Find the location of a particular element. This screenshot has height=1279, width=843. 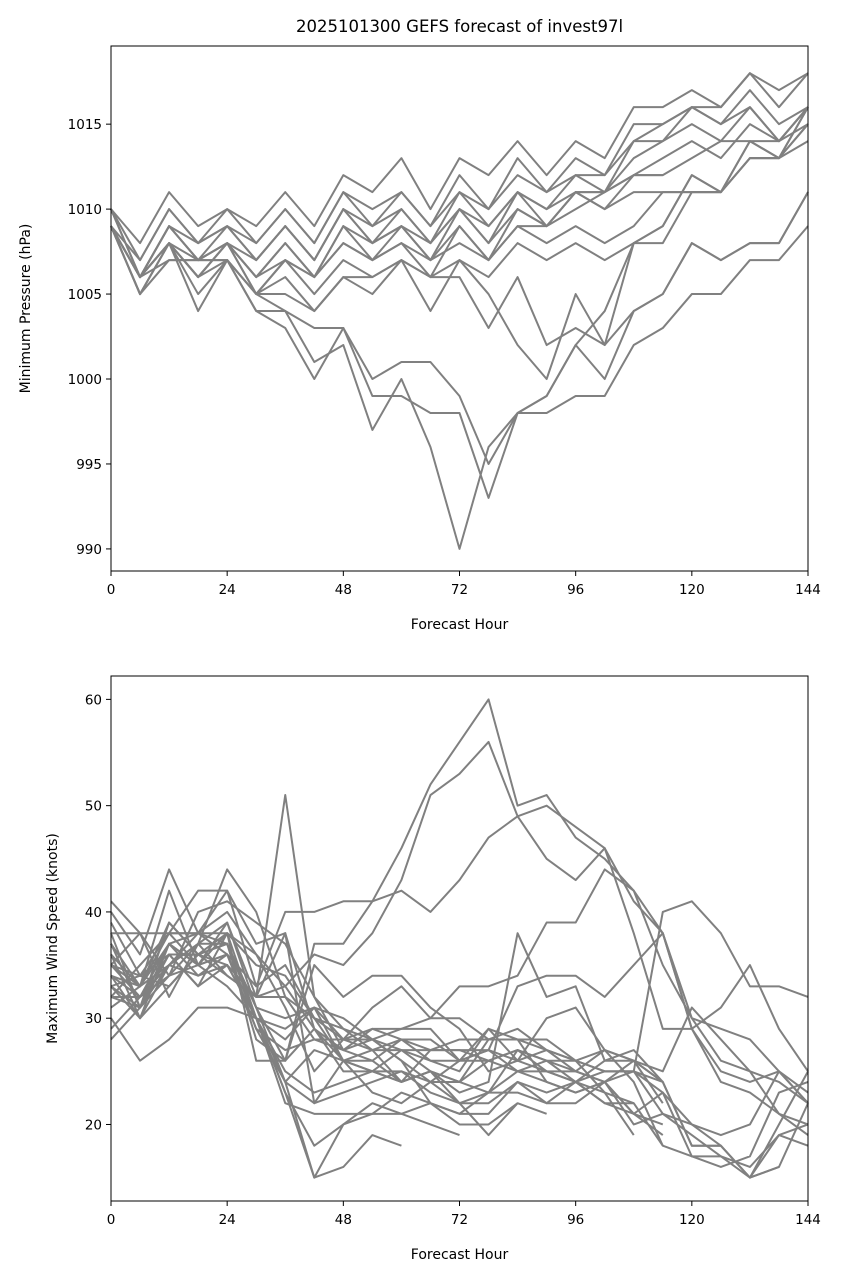

pressure-y-tick-label: 990 is located at coordinates (89, 550).